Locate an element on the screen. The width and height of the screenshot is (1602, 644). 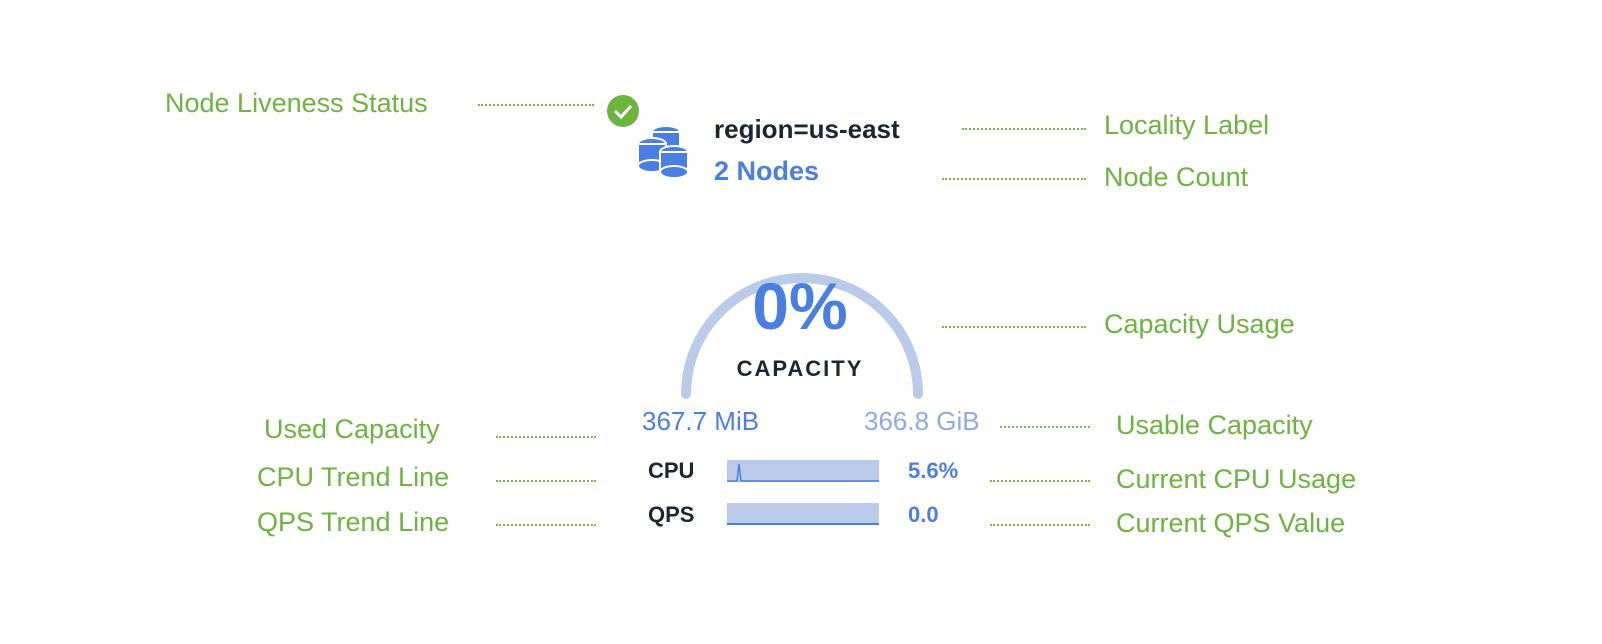
locality-label: region=us-east is located at coordinates (807, 129).